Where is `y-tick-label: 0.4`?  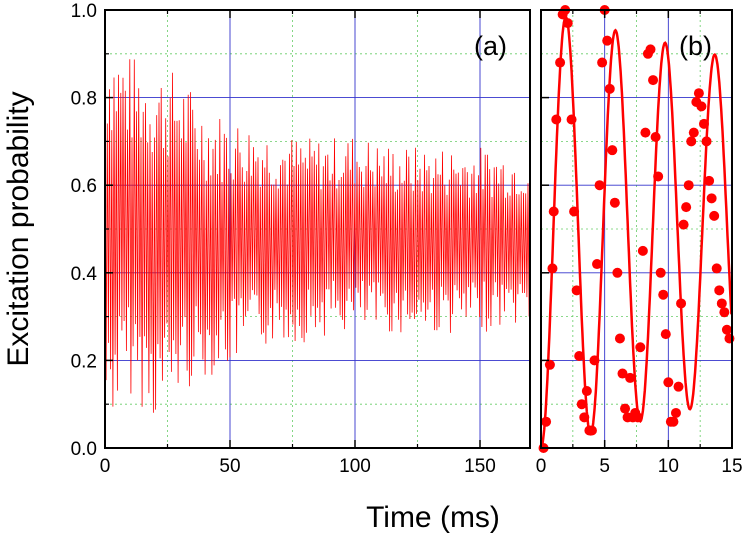 y-tick-label: 0.4 is located at coordinates (84, 274).